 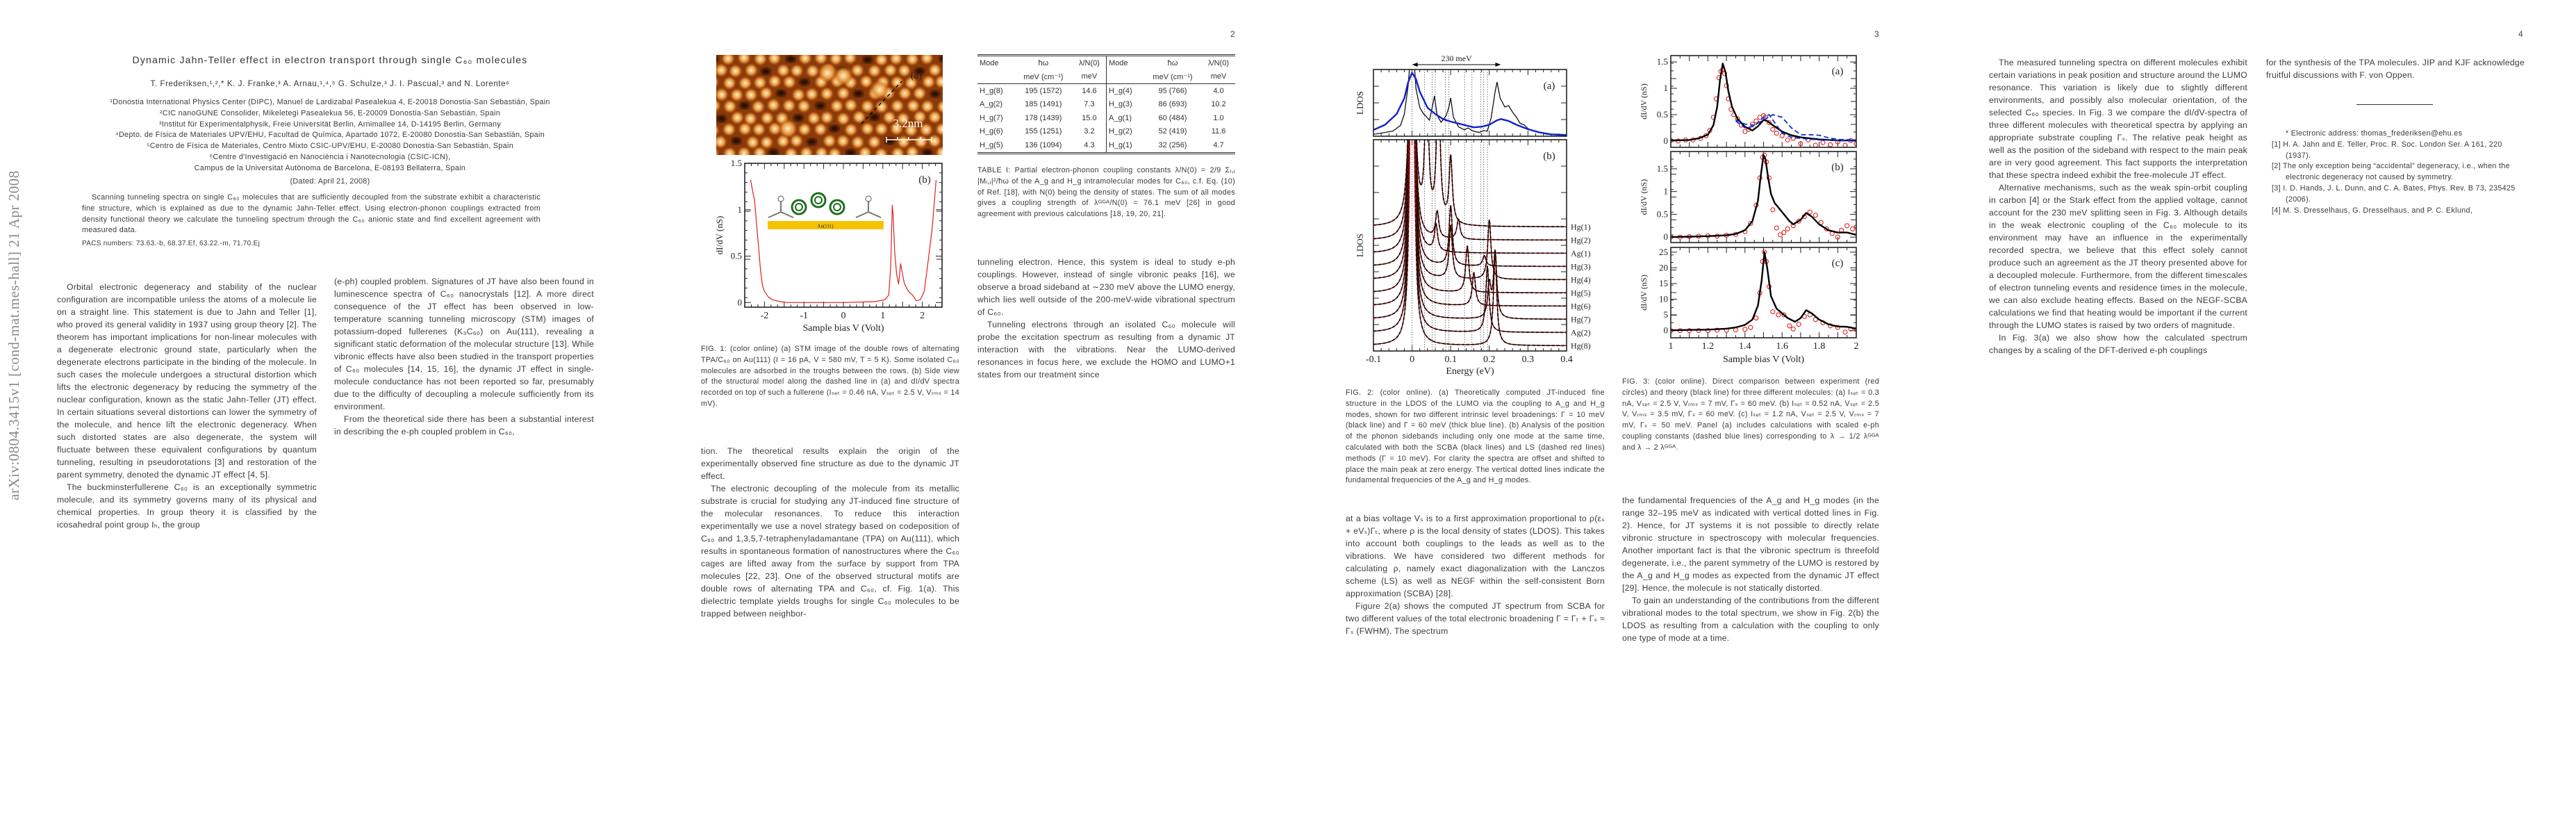 What do you see at coordinates (1664, 298) in the screenshot?
I see `y-tick-label: 10` at bounding box center [1664, 298].